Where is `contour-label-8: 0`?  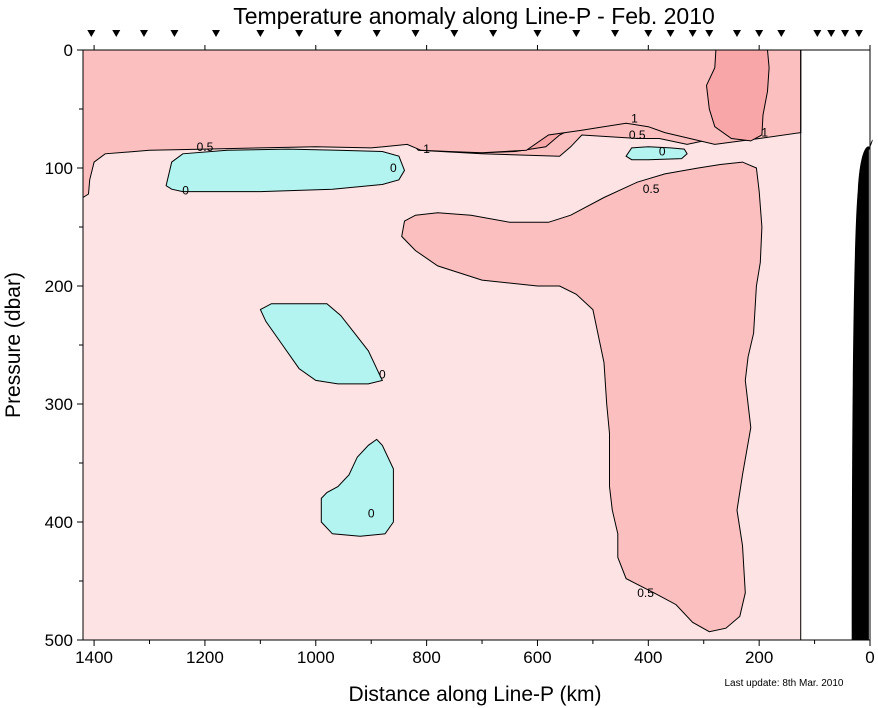
contour-label-8: 0 is located at coordinates (662, 151).